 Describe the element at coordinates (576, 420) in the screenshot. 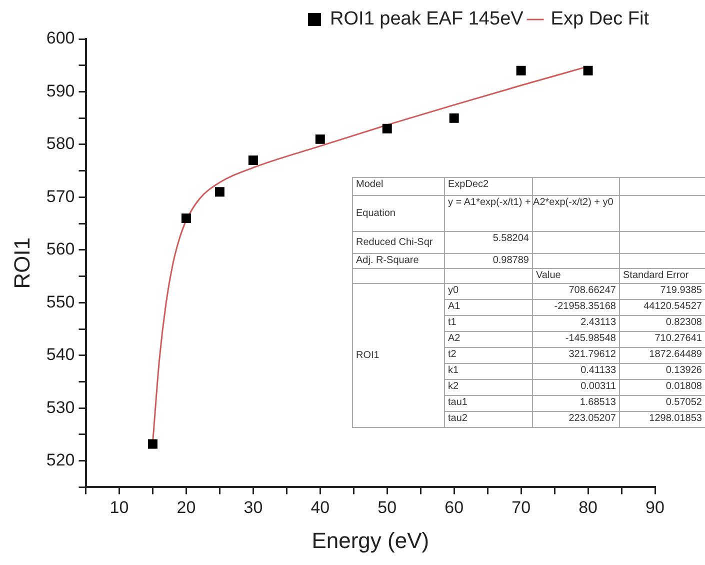

I see `annotation: 223.05207` at that location.